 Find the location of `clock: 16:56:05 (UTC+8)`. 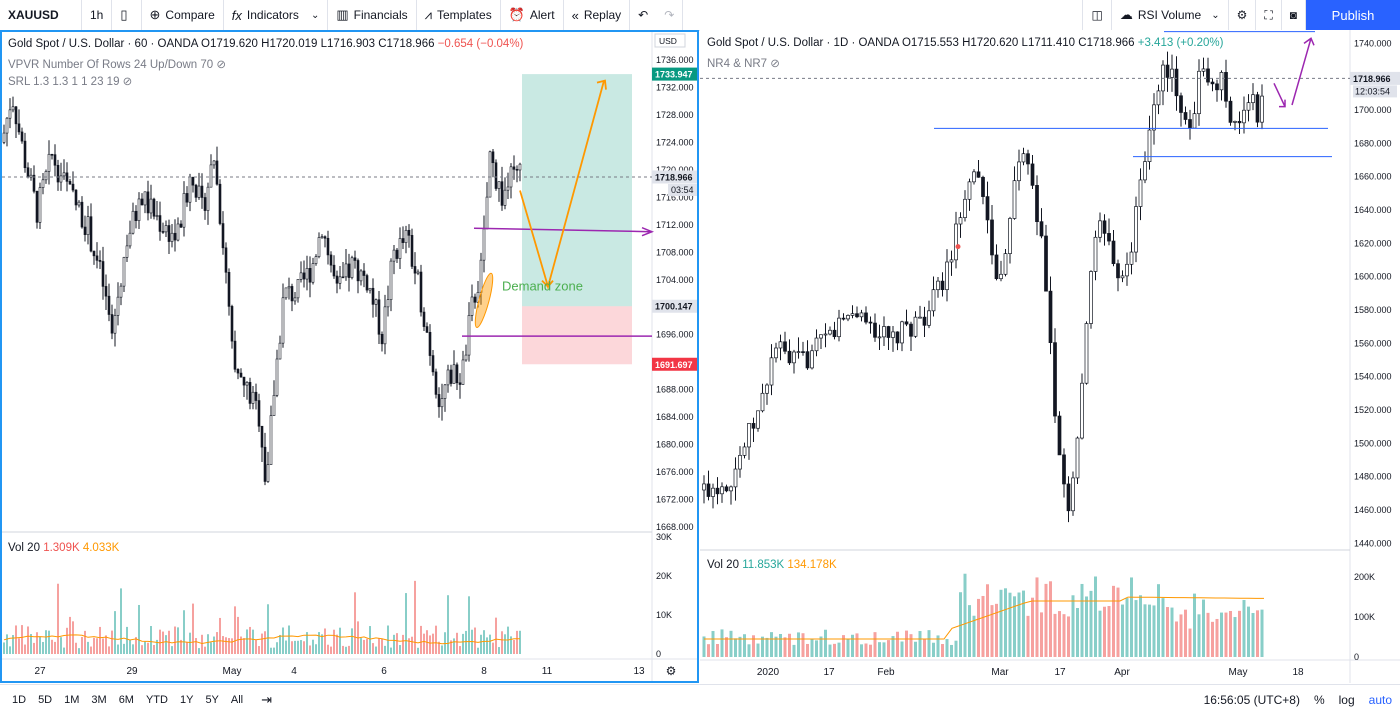

clock: 16:56:05 (UTC+8) is located at coordinates (1251, 699).